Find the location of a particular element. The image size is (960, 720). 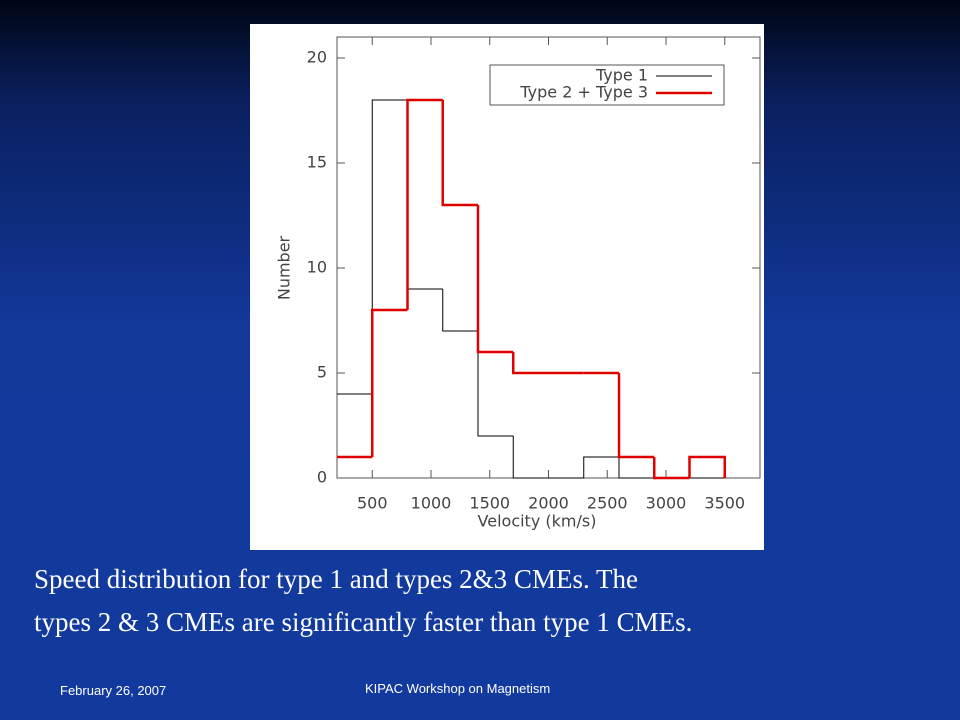

x-tick-label: 3000 is located at coordinates (666, 503).